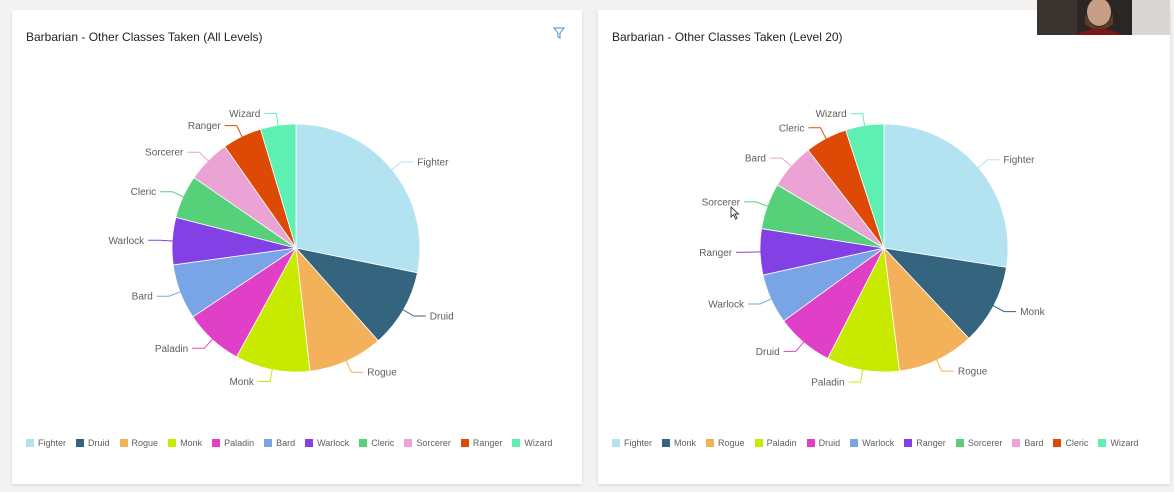  What do you see at coordinates (792, 128) in the screenshot?
I see `slice-label: Cleric` at bounding box center [792, 128].